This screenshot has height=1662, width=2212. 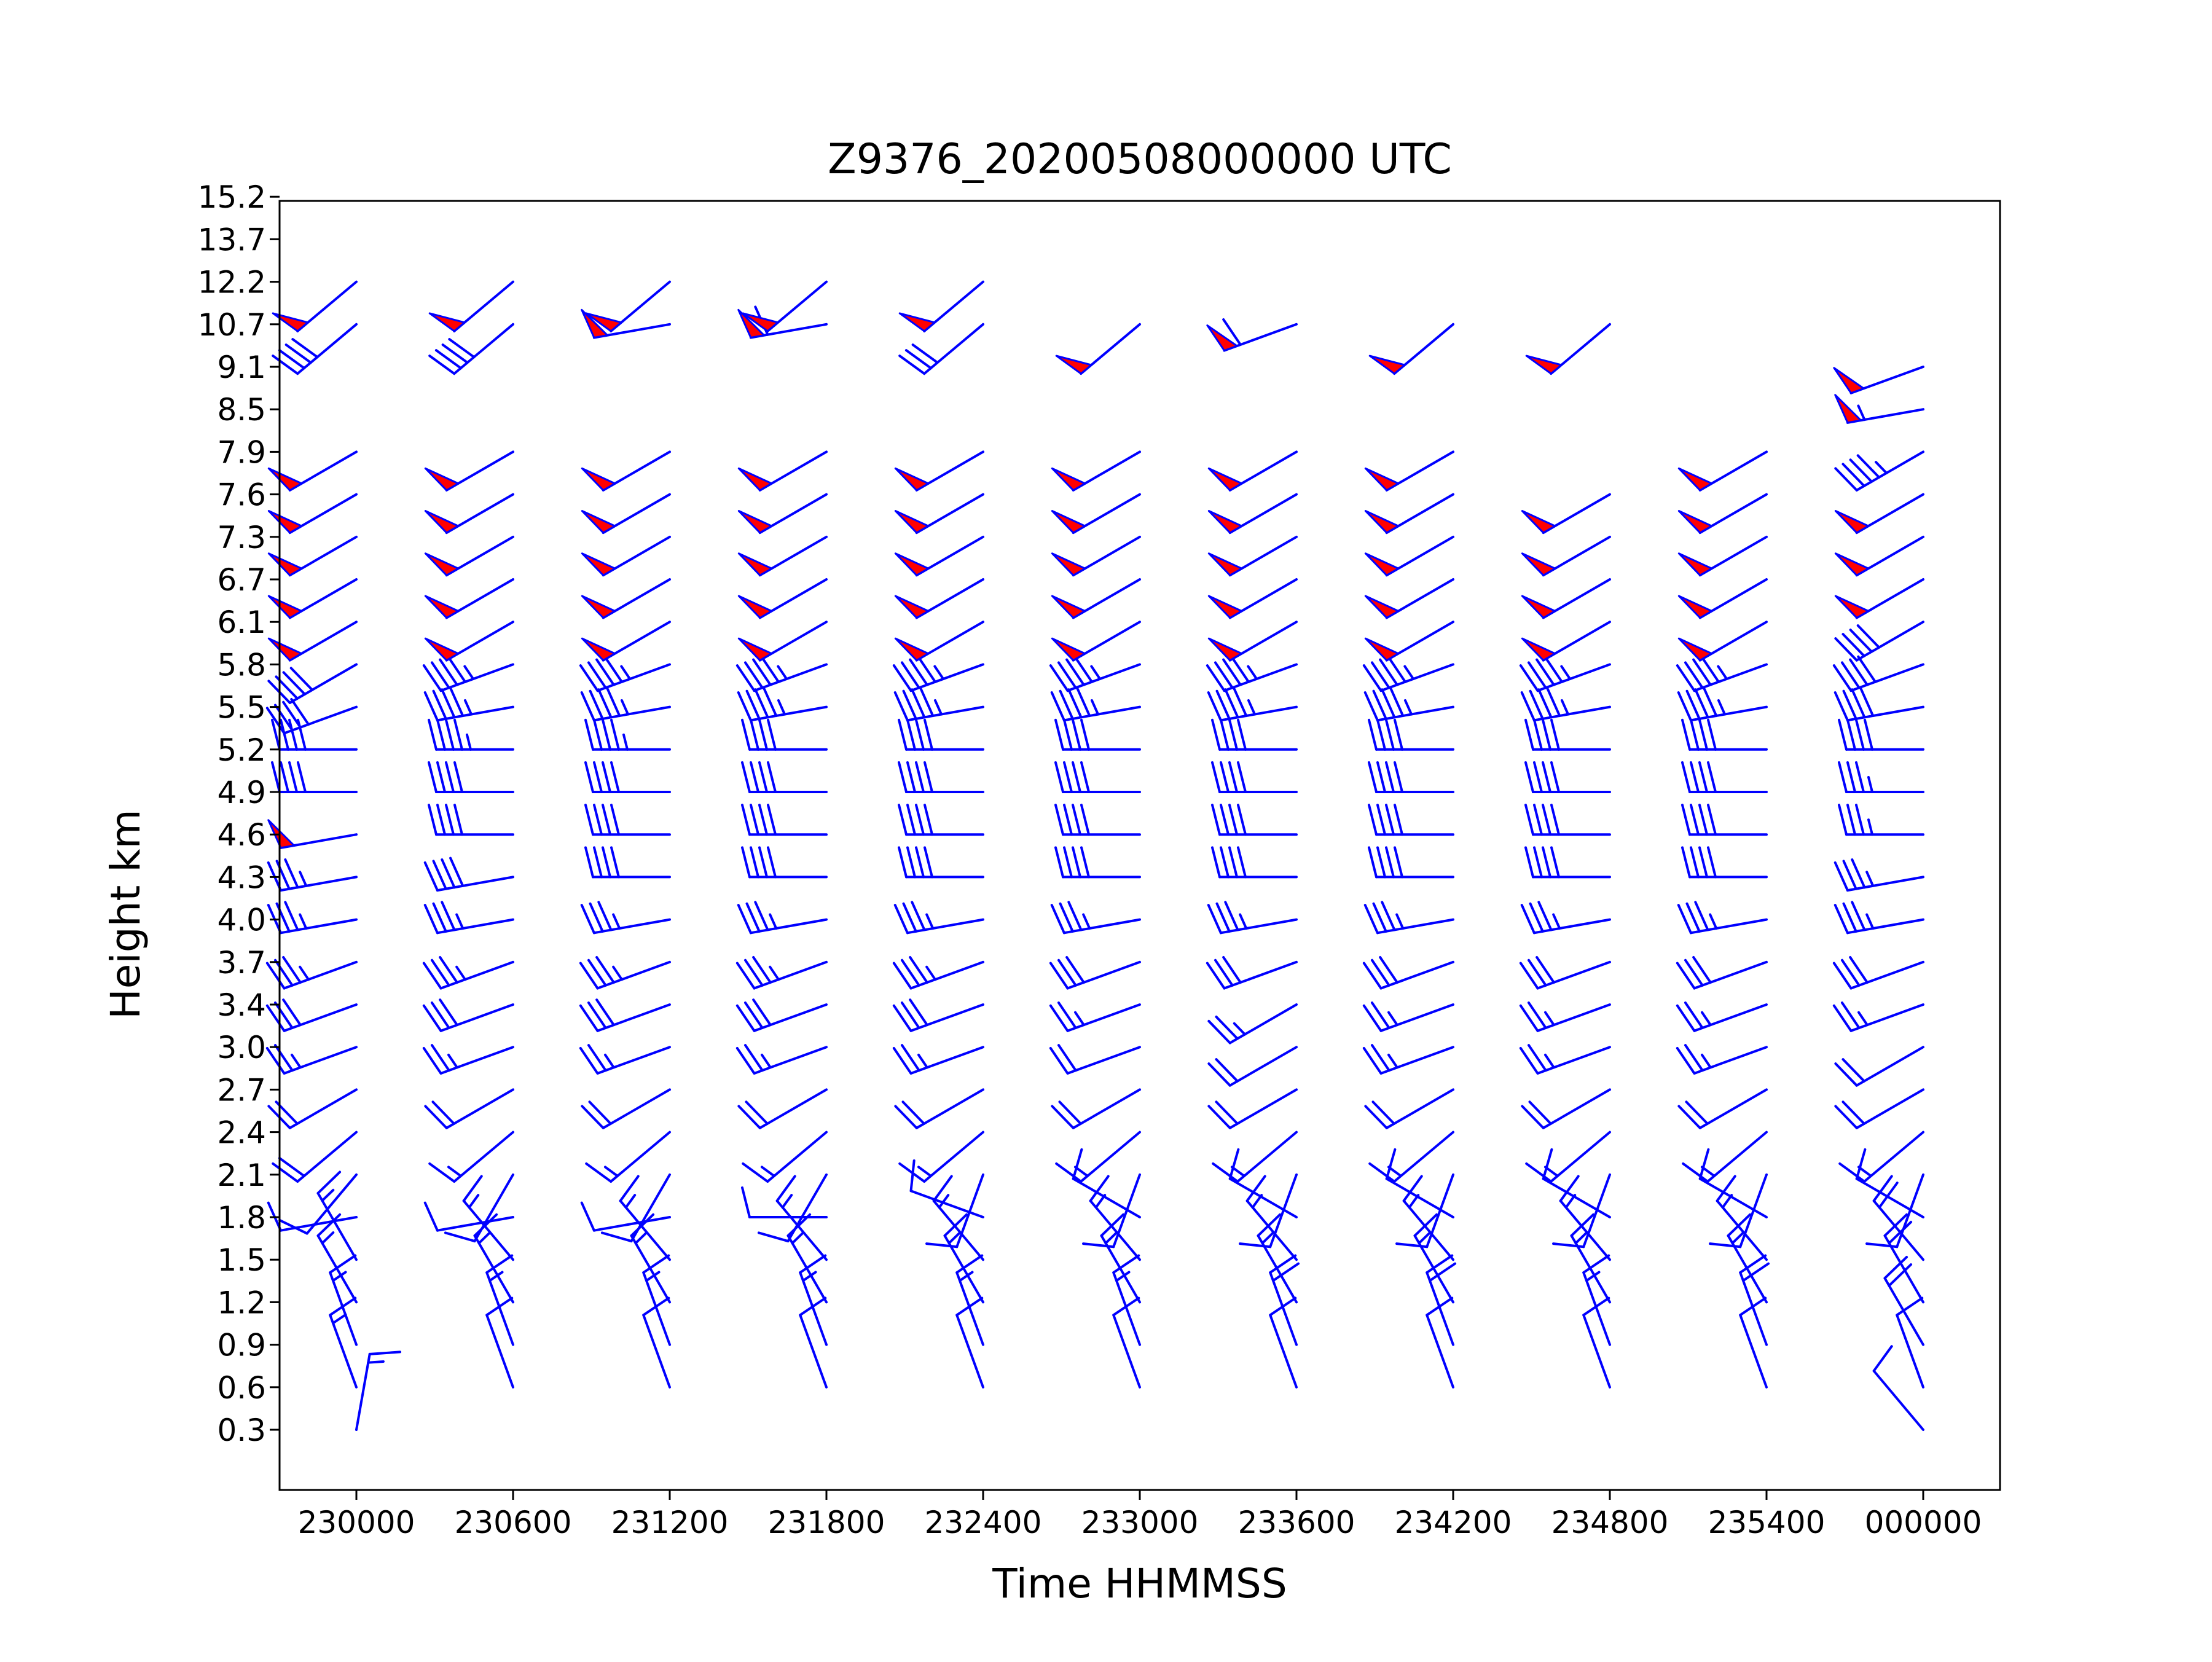 What do you see at coordinates (1140, 1522) in the screenshot?
I see `x-tick-label: 233000` at bounding box center [1140, 1522].